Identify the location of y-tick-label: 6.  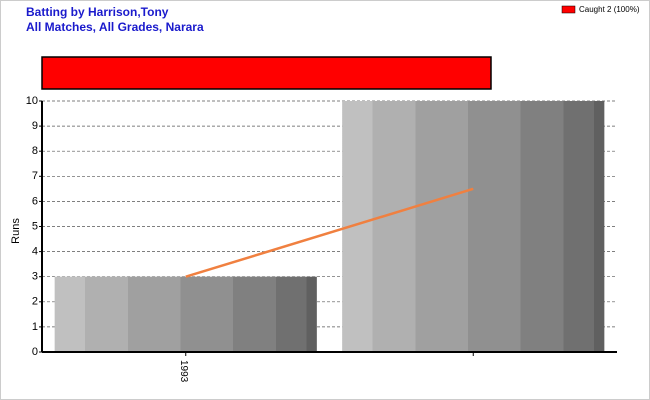
(35, 201).